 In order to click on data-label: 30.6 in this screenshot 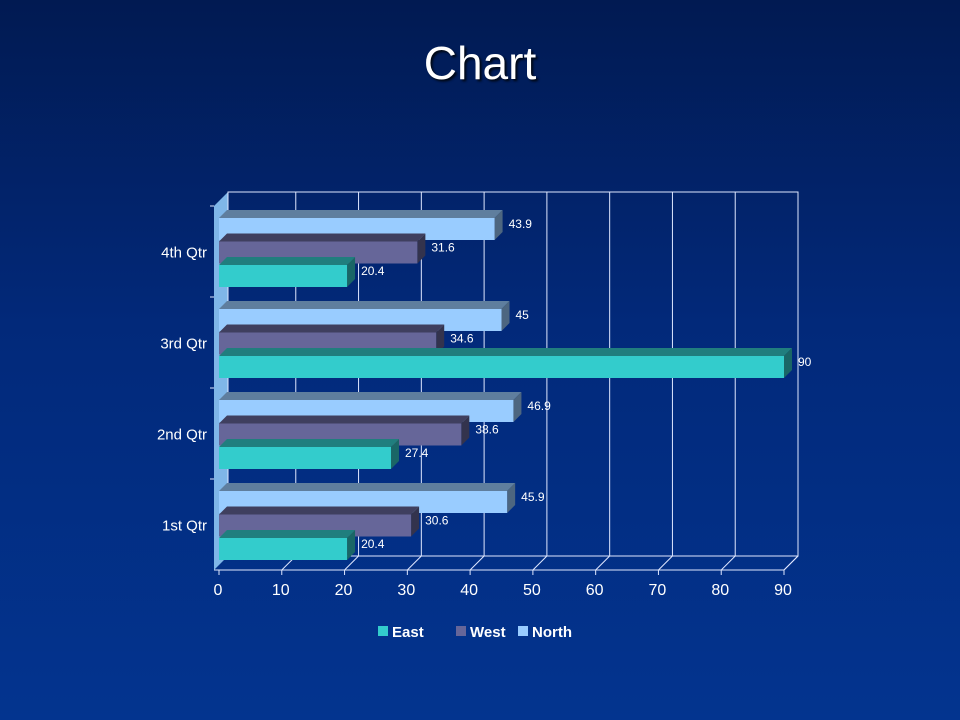, I will do `click(437, 521)`.